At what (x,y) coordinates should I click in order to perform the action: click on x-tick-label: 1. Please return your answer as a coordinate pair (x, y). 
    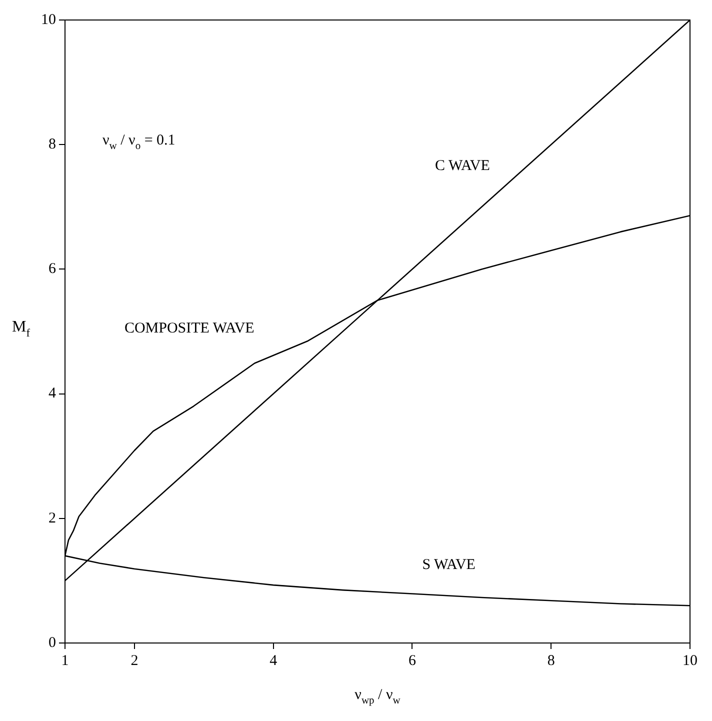
    Looking at the image, I should click on (65, 660).